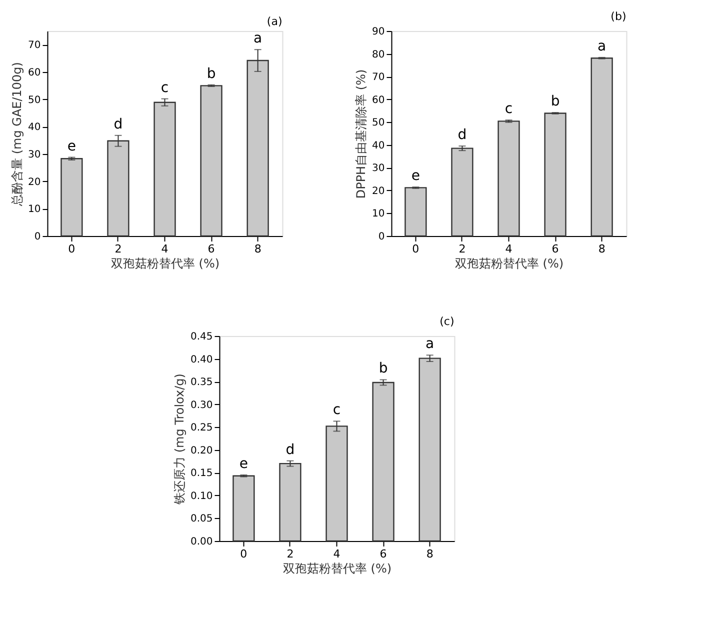 The width and height of the screenshot is (727, 631). What do you see at coordinates (378, 54) in the screenshot?
I see `y-tick-label: 80` at bounding box center [378, 54].